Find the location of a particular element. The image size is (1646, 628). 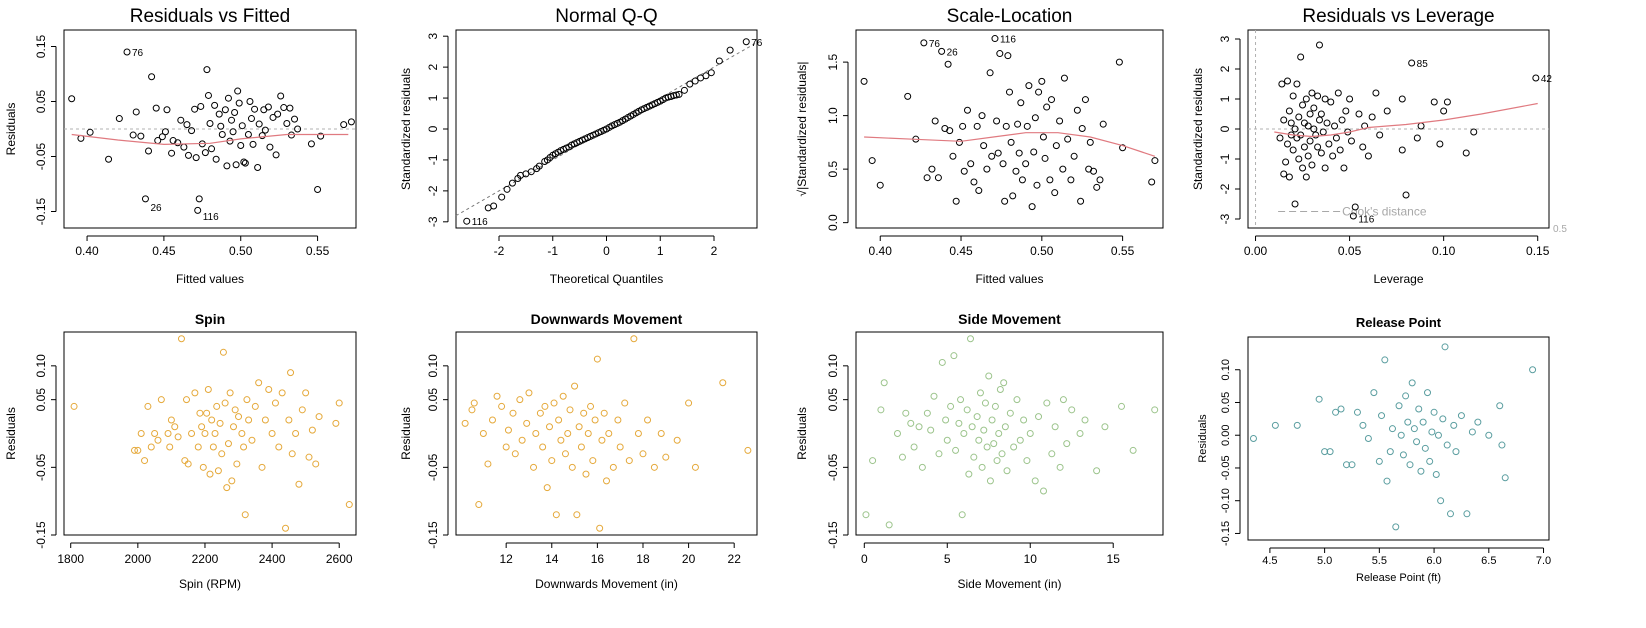

y-tick-label: 3 is located at coordinates (1225, 38).